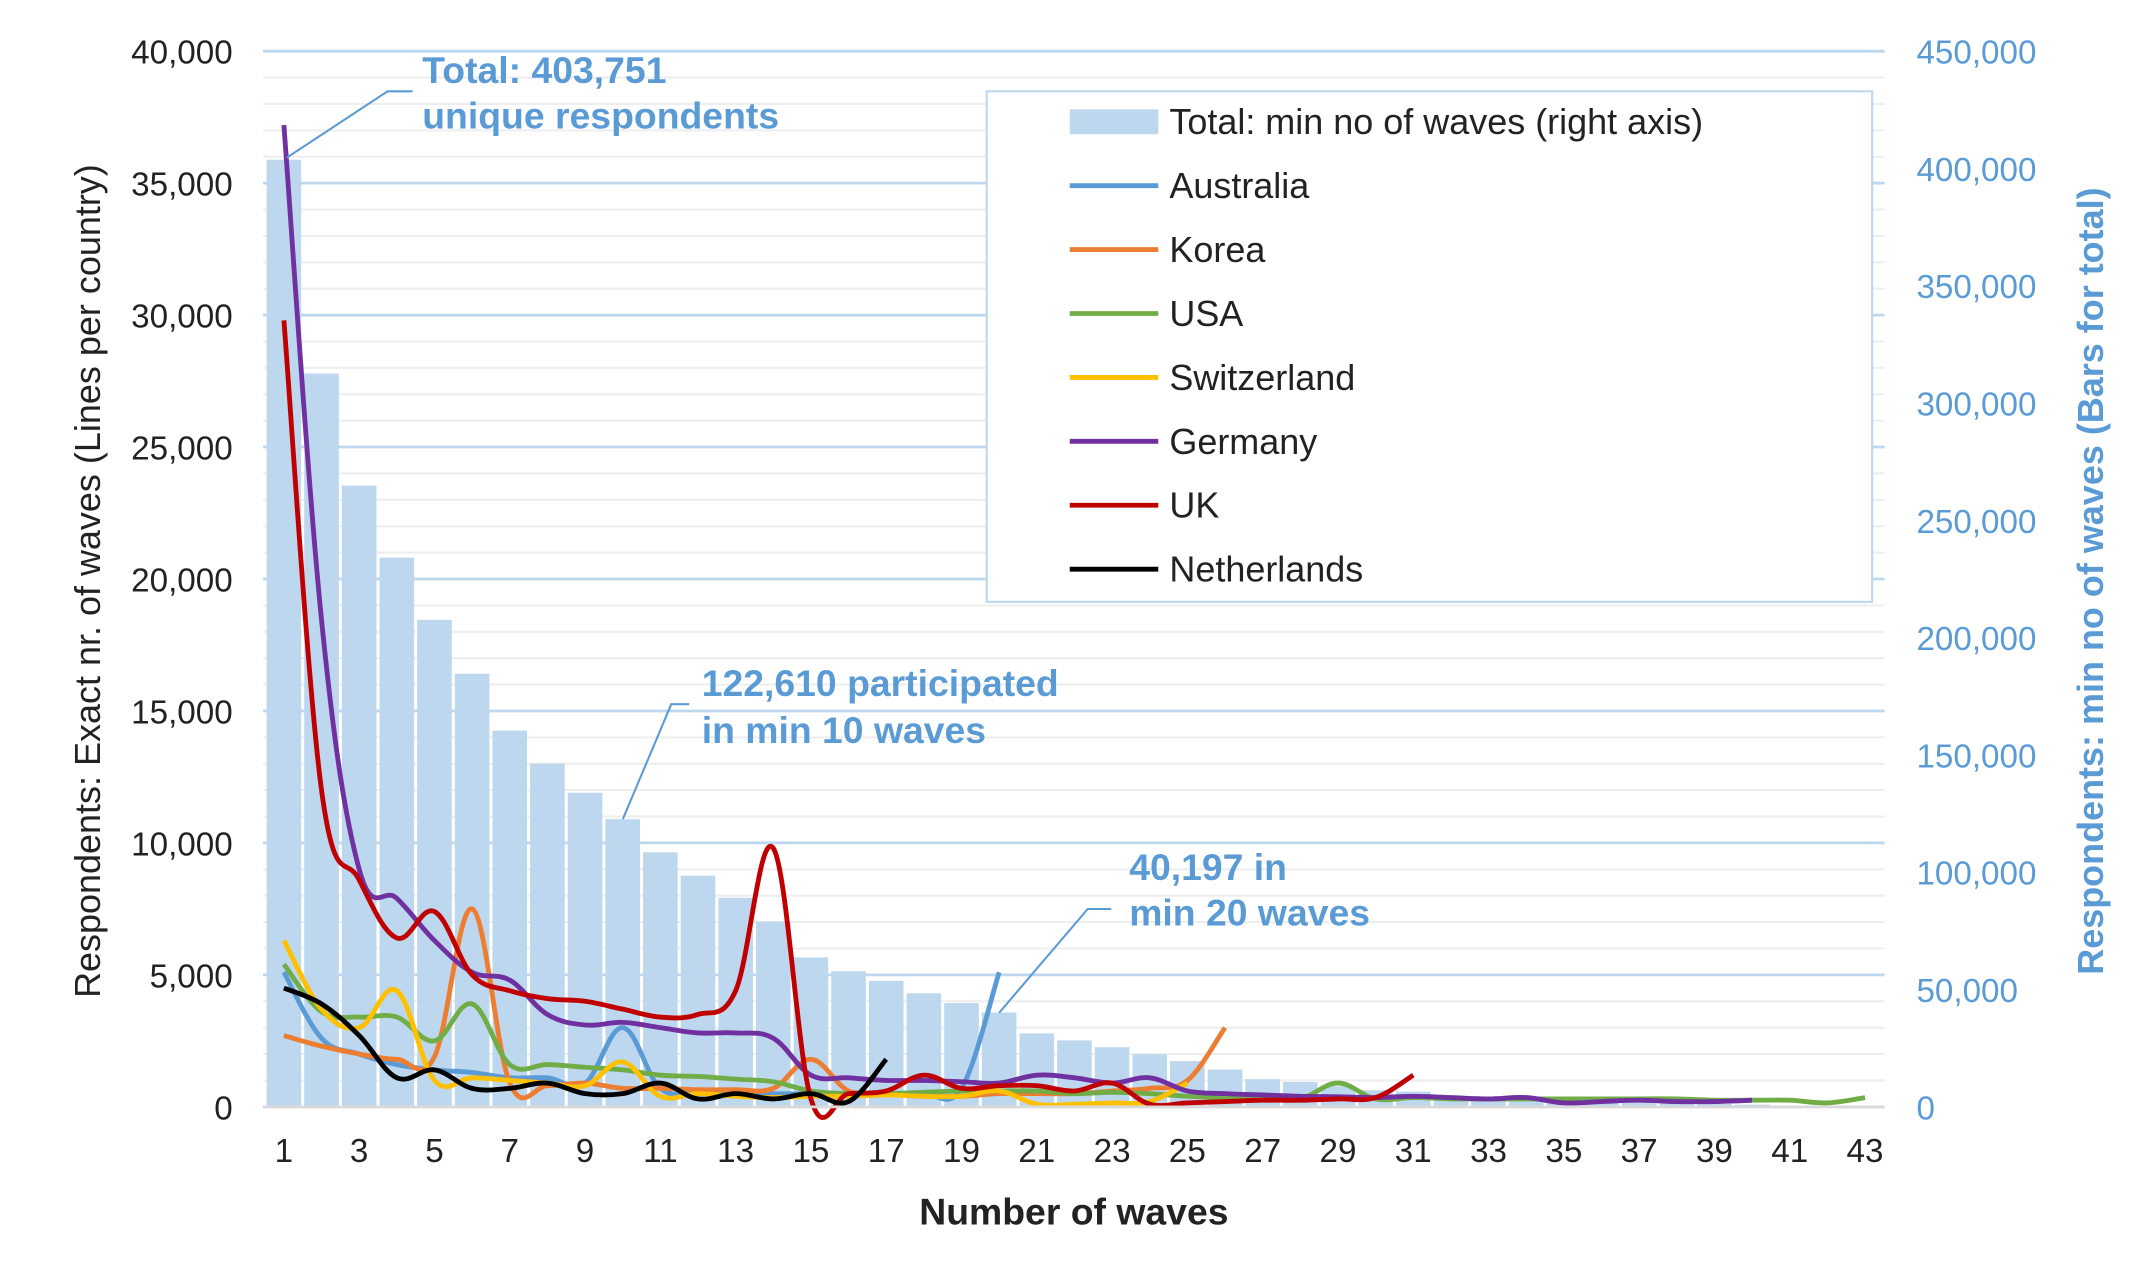  I want to click on annotation-leader-total, so click(349, 124).